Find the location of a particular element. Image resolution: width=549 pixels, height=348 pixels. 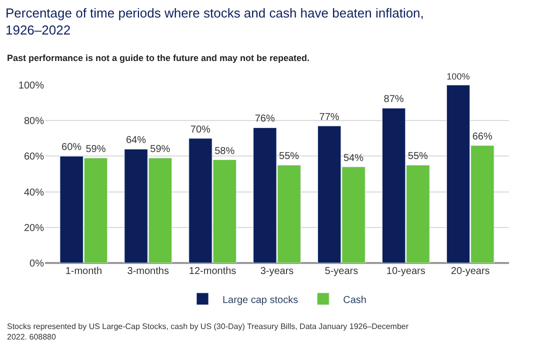

data-label: 64% is located at coordinates (136, 140).